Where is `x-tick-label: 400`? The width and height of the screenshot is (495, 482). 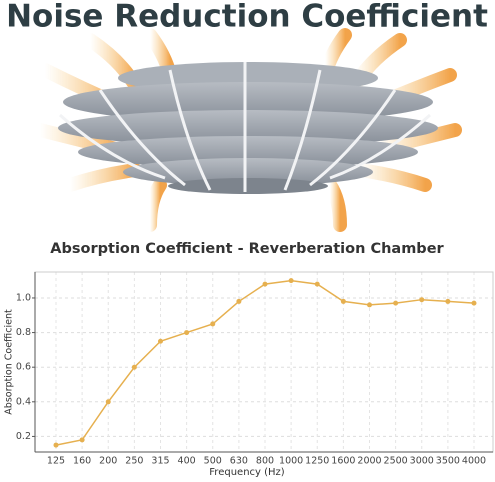
x-tick-label: 400 is located at coordinates (187, 461).